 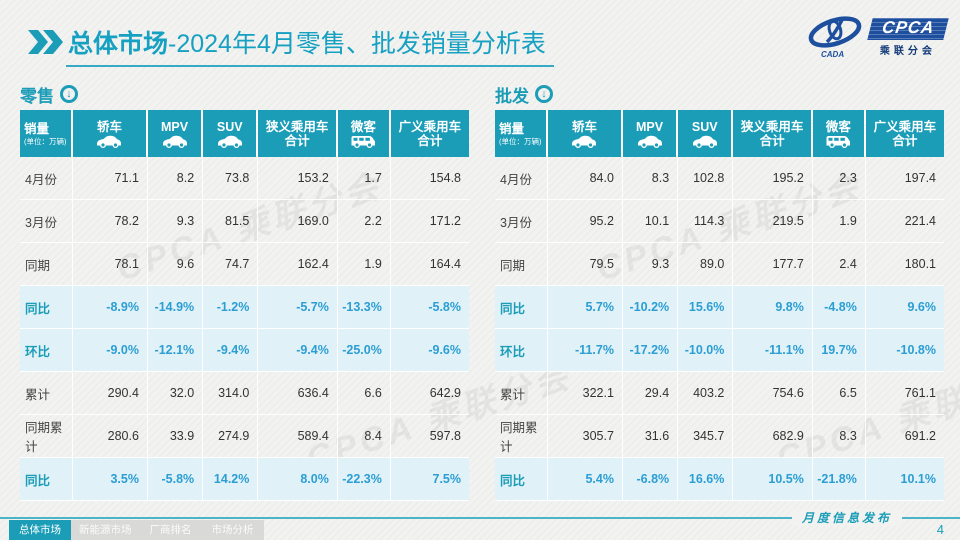 I want to click on page-number: 4, so click(x=940, y=529).